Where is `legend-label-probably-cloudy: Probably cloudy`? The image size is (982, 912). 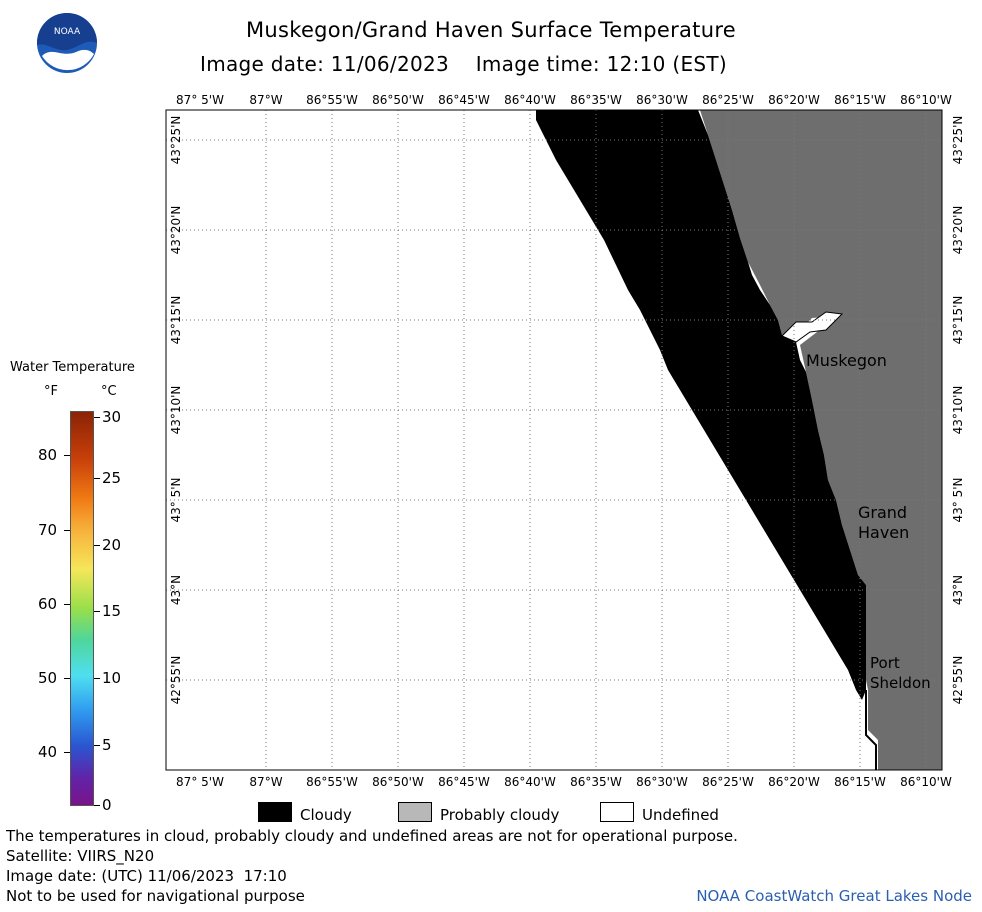 legend-label-probably-cloudy: Probably cloudy is located at coordinates (500, 815).